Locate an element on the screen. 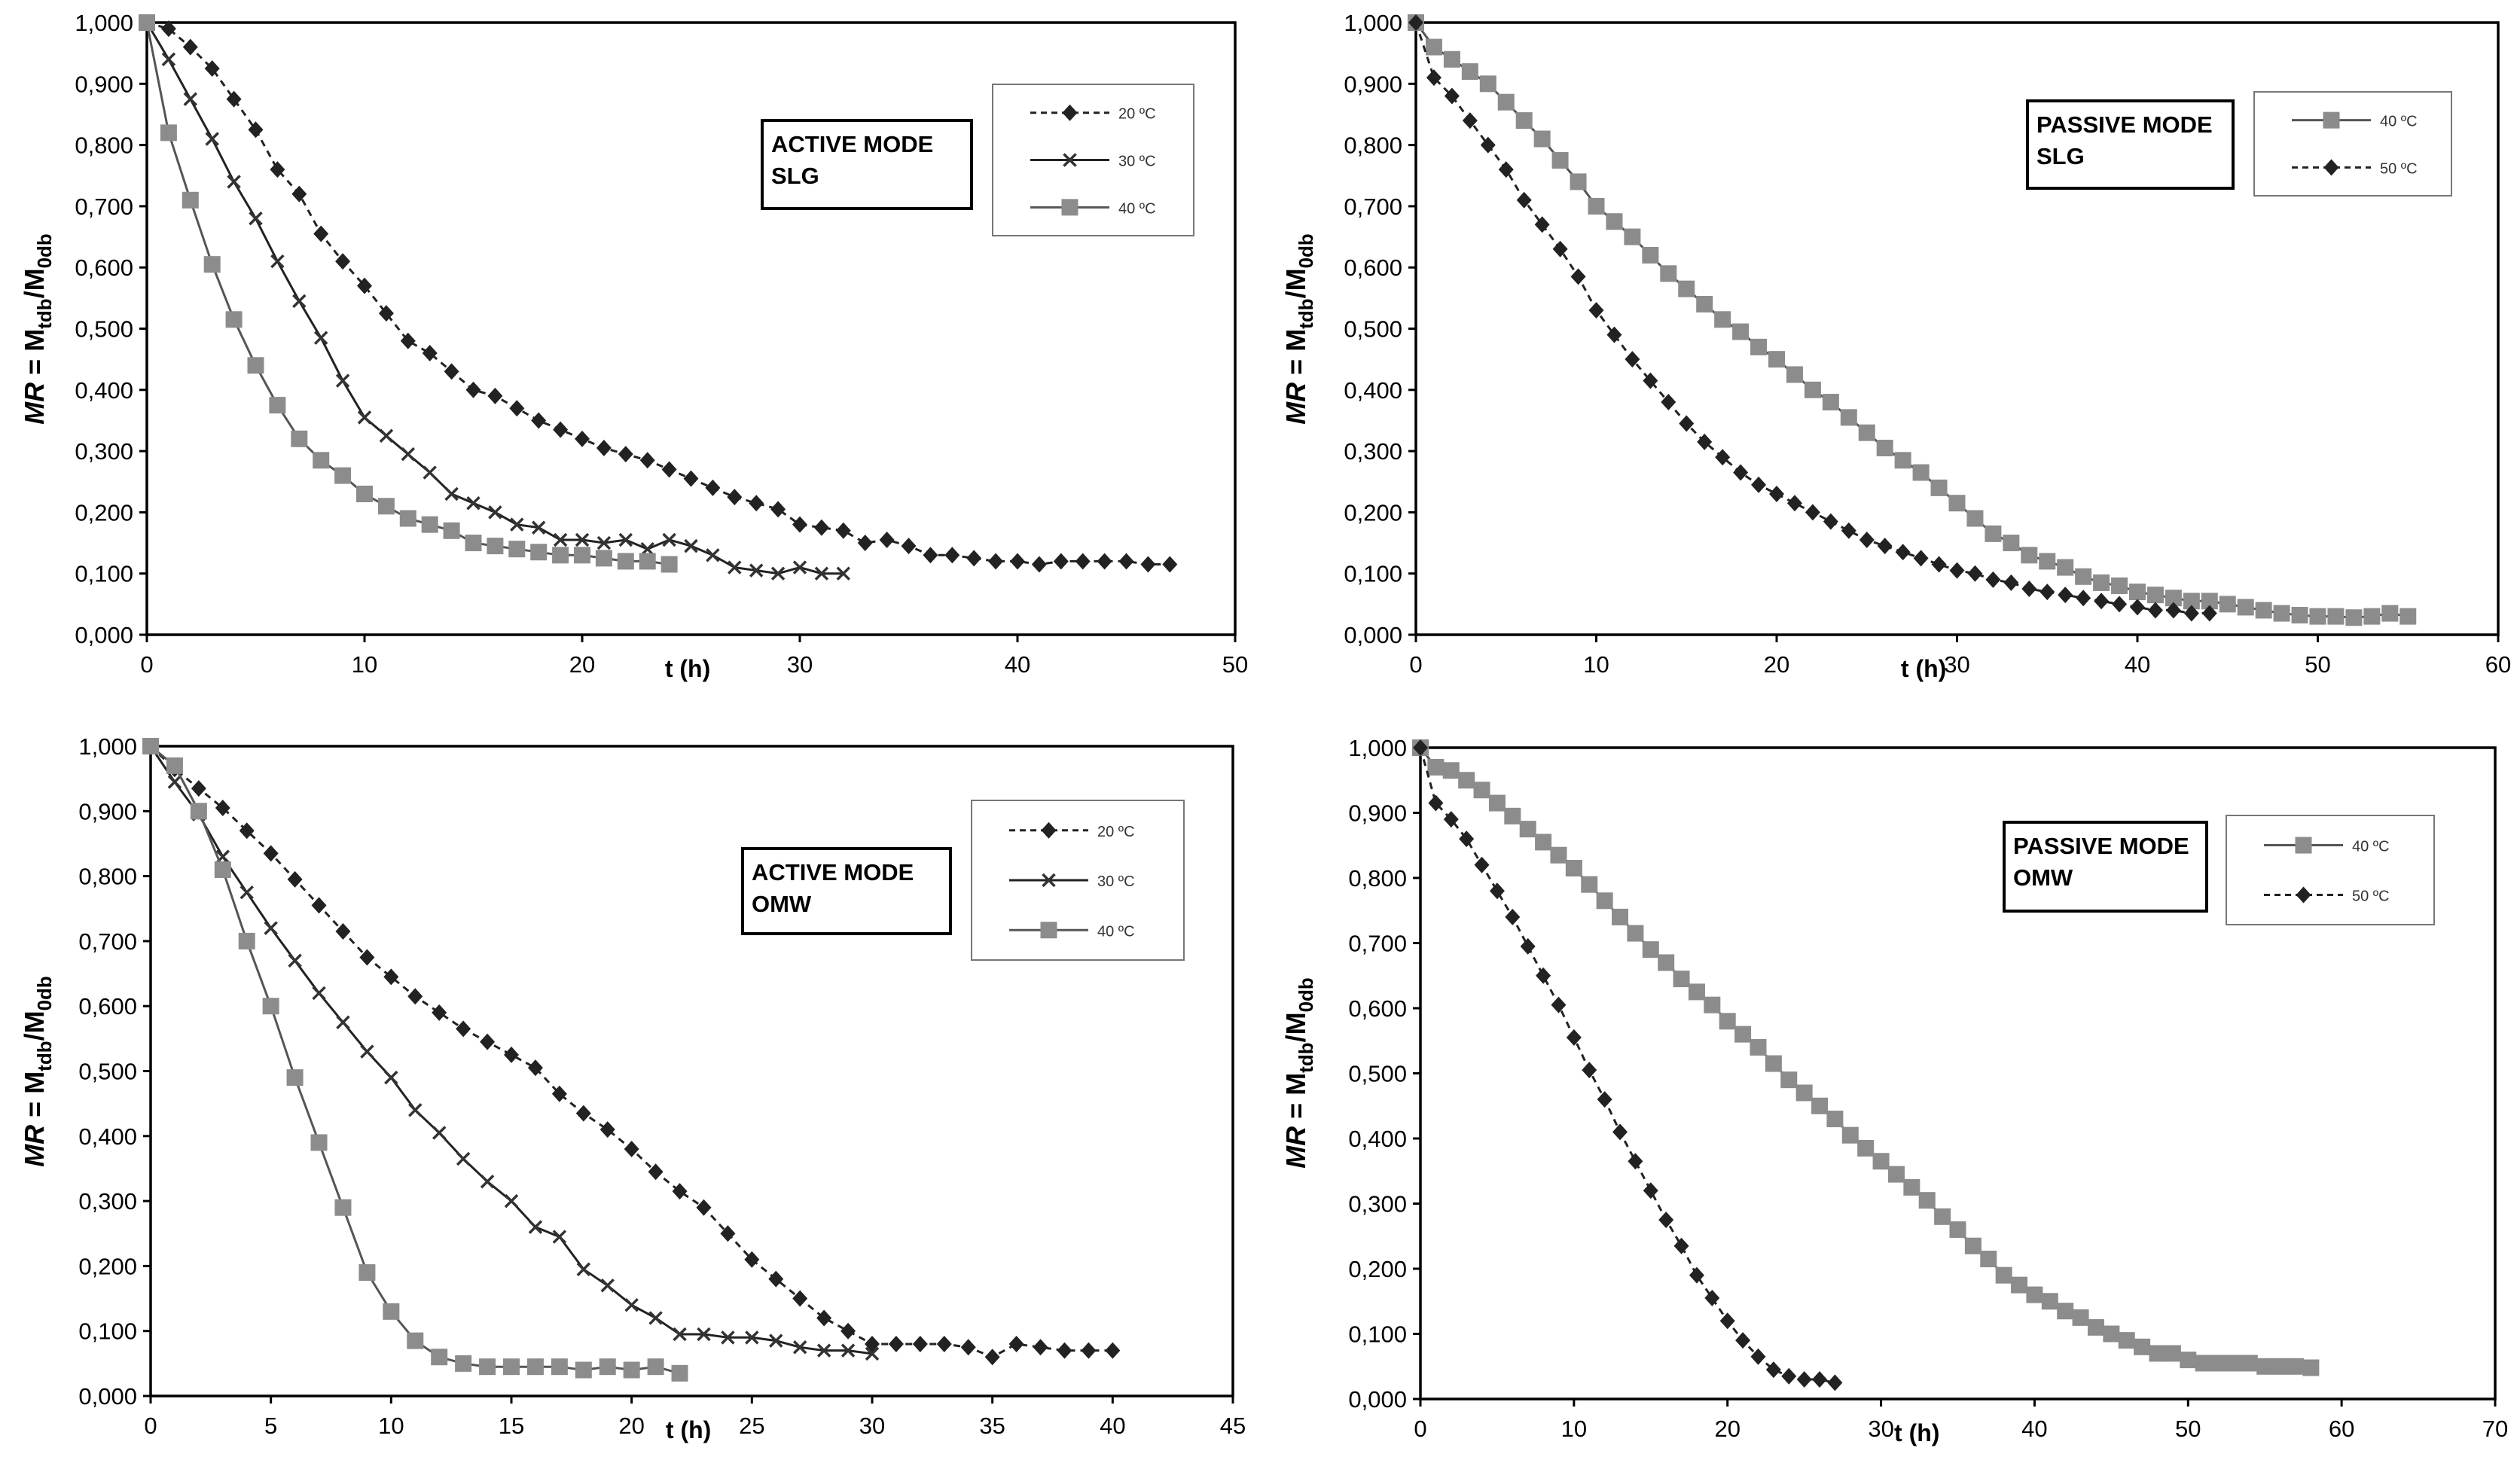  y-tick-label: 1,000 is located at coordinates (107, 746).